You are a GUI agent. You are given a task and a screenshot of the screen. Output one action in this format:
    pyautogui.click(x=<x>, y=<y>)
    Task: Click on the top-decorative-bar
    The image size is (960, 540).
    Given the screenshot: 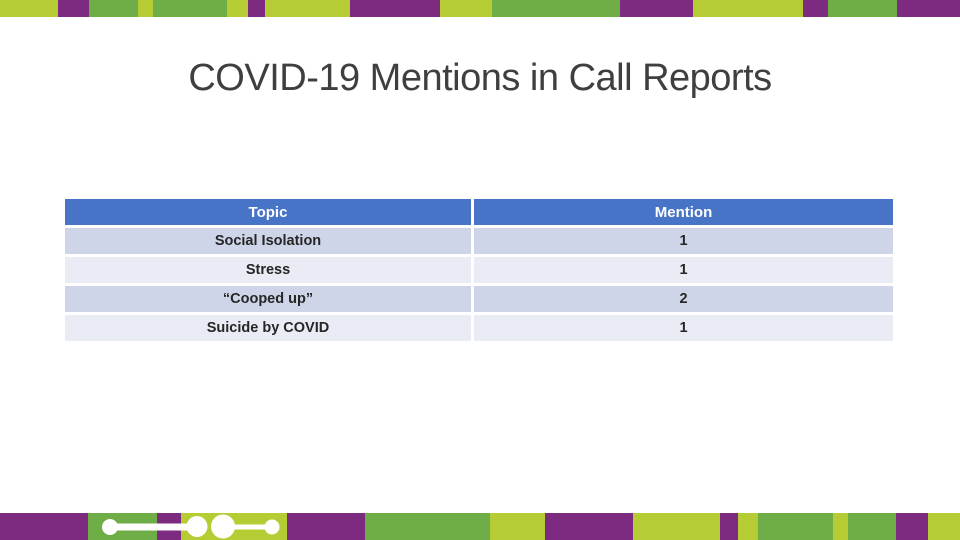 What is the action you would take?
    pyautogui.click(x=480, y=8)
    